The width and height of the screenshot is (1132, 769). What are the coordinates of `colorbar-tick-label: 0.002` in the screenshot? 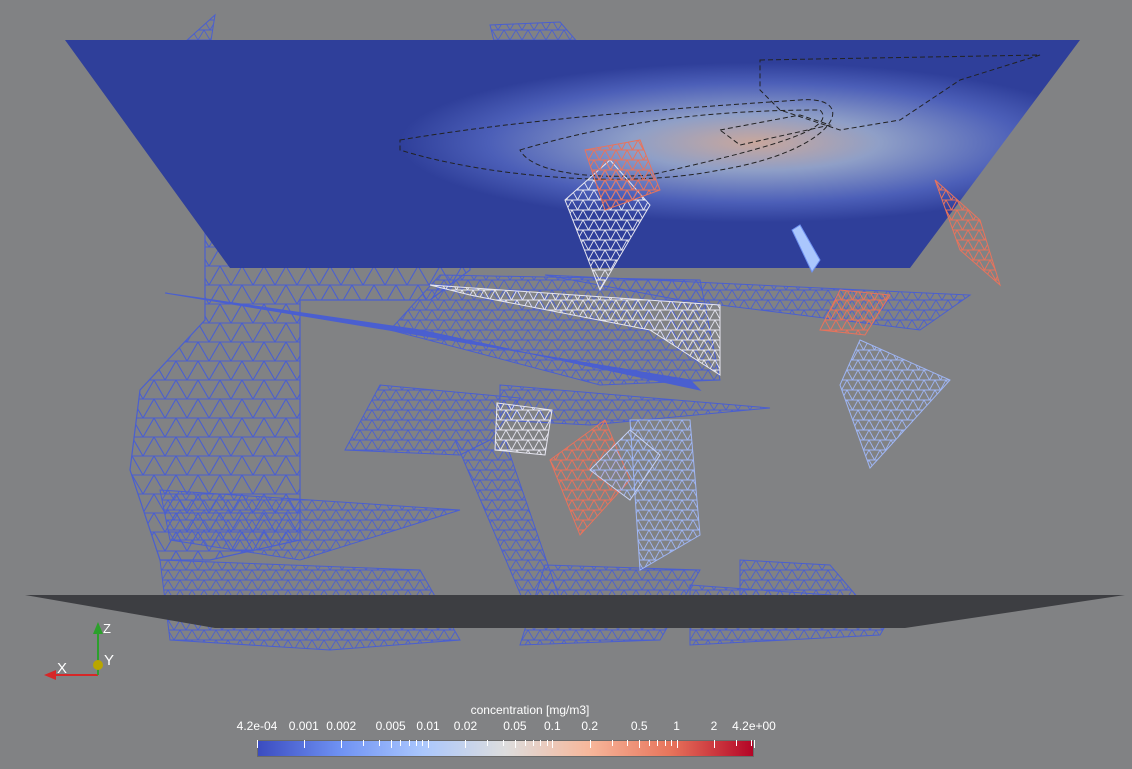 It's located at (341, 726).